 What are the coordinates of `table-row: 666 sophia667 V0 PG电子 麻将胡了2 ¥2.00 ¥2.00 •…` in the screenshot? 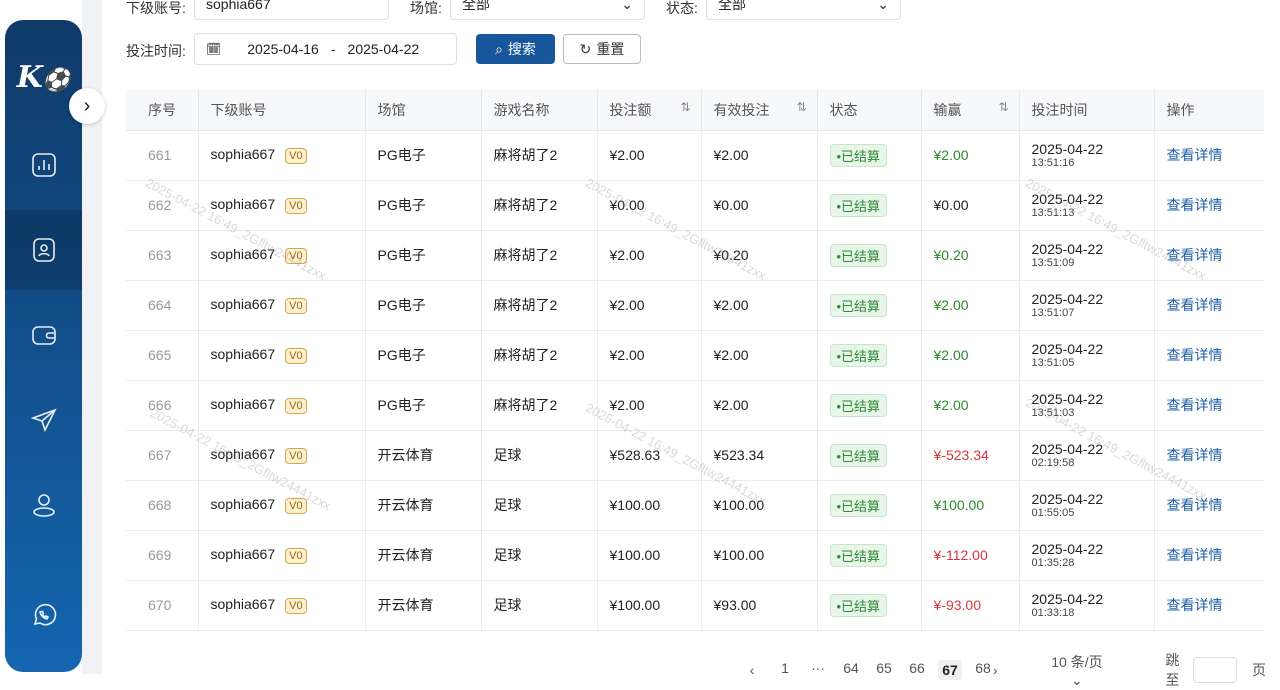 It's located at (695, 405).